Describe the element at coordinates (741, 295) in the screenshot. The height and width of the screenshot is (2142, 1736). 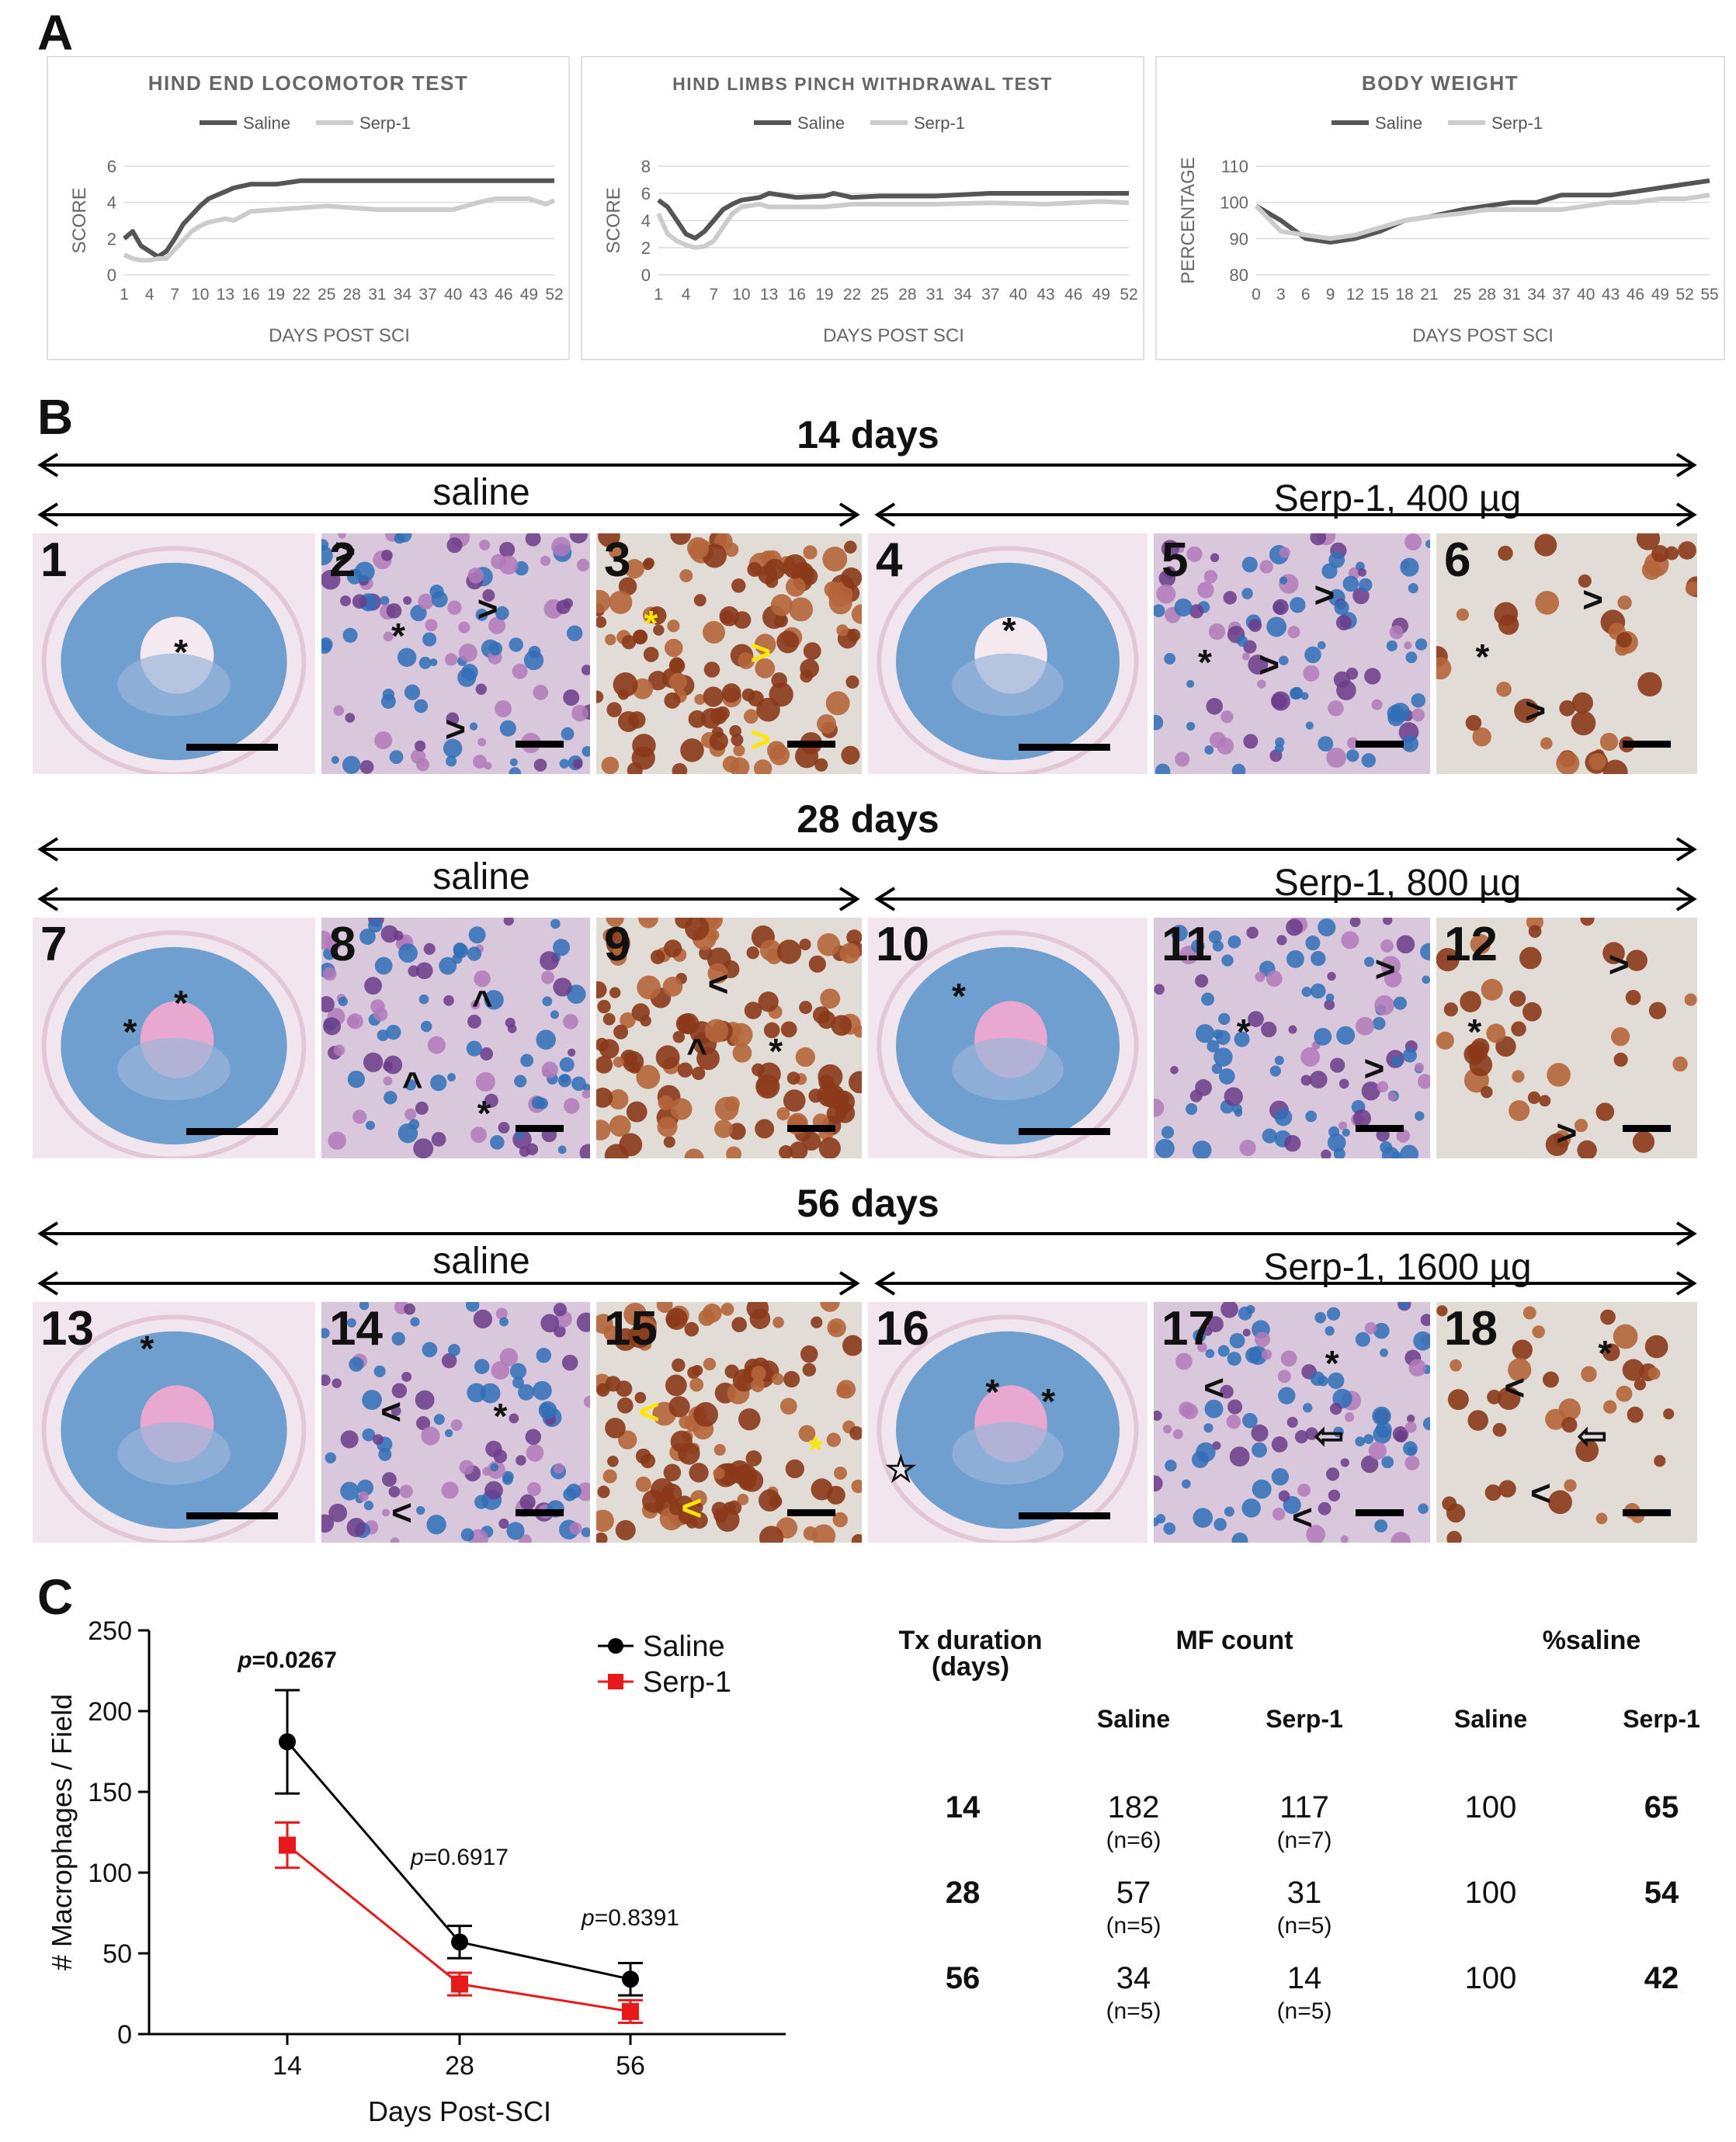
I see `x-tick-label: 10` at that location.